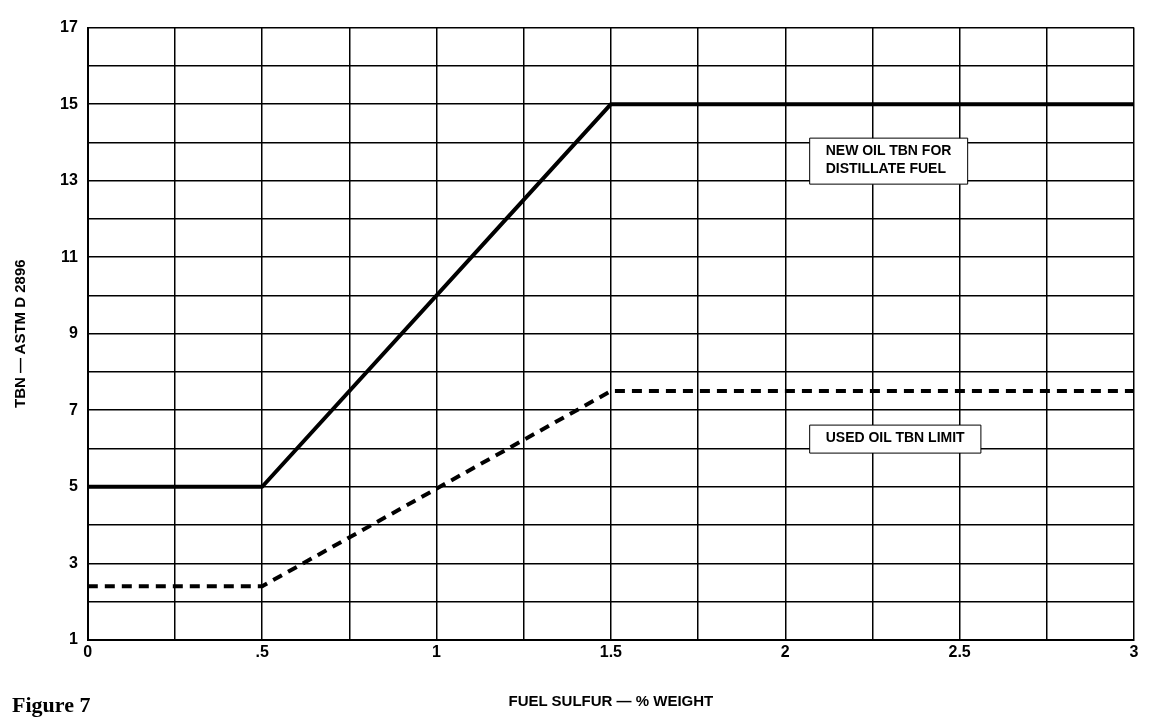 The image size is (1156, 727). What do you see at coordinates (51, 704) in the screenshot?
I see `caption: Figure 7` at bounding box center [51, 704].